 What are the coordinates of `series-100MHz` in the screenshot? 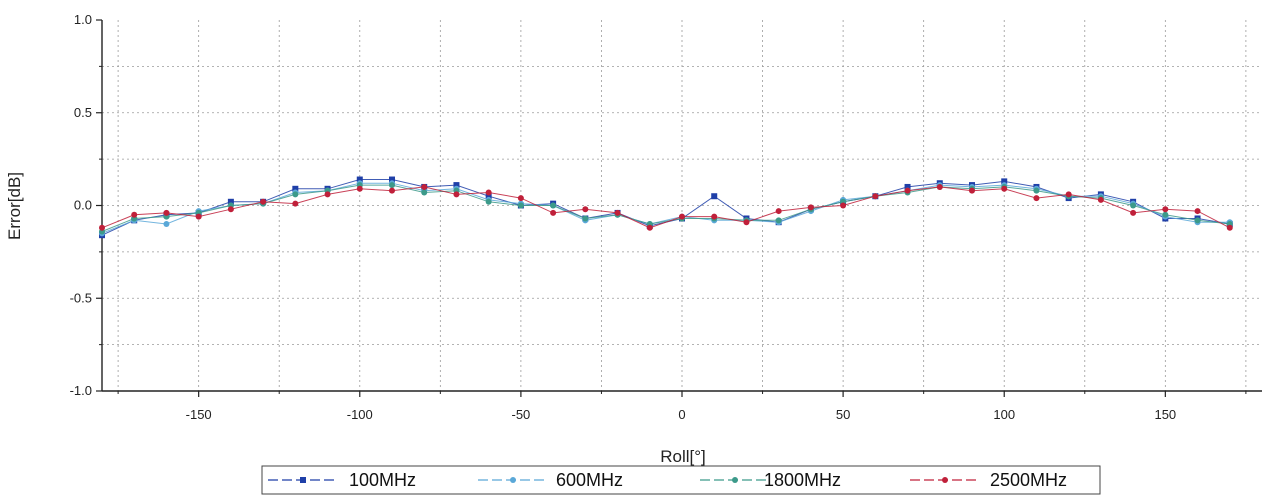 It's located at (666, 207).